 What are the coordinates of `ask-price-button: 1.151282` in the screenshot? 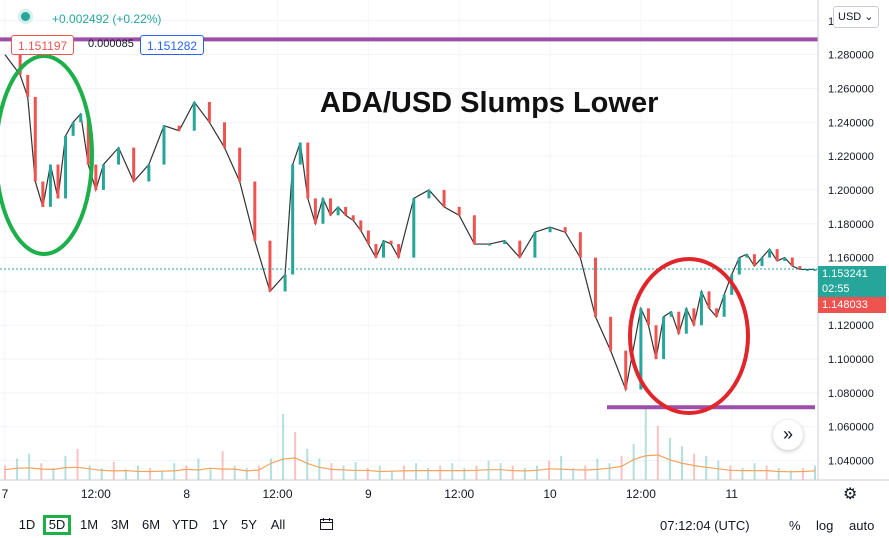 It's located at (172, 45).